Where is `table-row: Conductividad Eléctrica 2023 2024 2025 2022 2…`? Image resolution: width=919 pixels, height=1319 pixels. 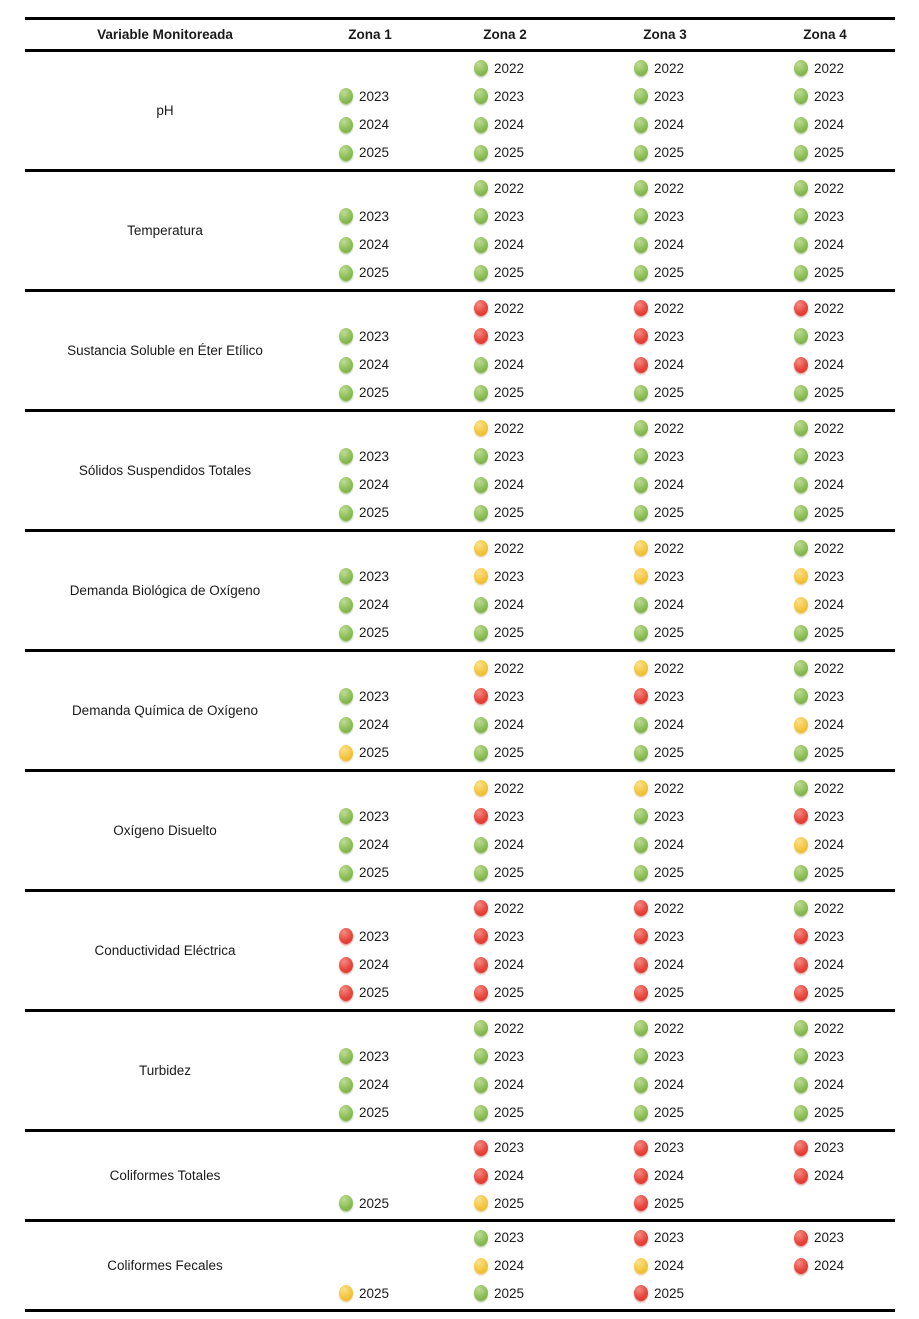
table-row: Conductividad Eléctrica 2023 2024 2025 2022 2… is located at coordinates (460, 952).